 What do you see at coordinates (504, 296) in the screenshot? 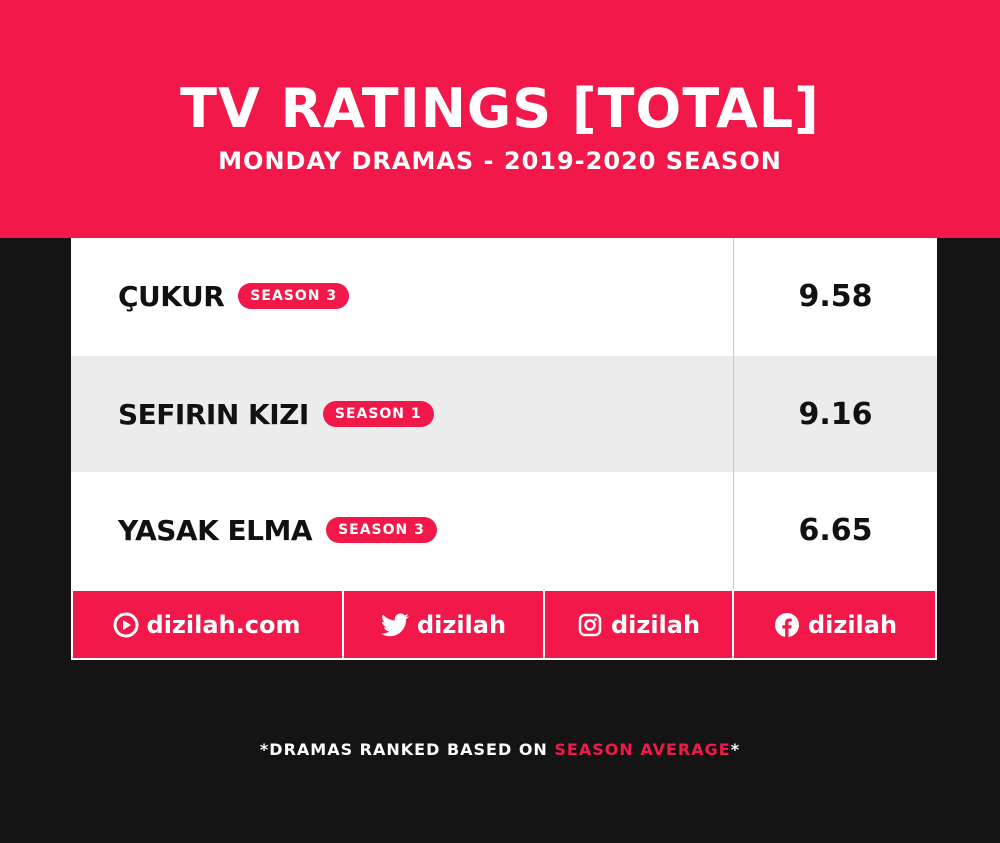
I see `table-row: ÇUKUR SEASON 3 9.58` at bounding box center [504, 296].